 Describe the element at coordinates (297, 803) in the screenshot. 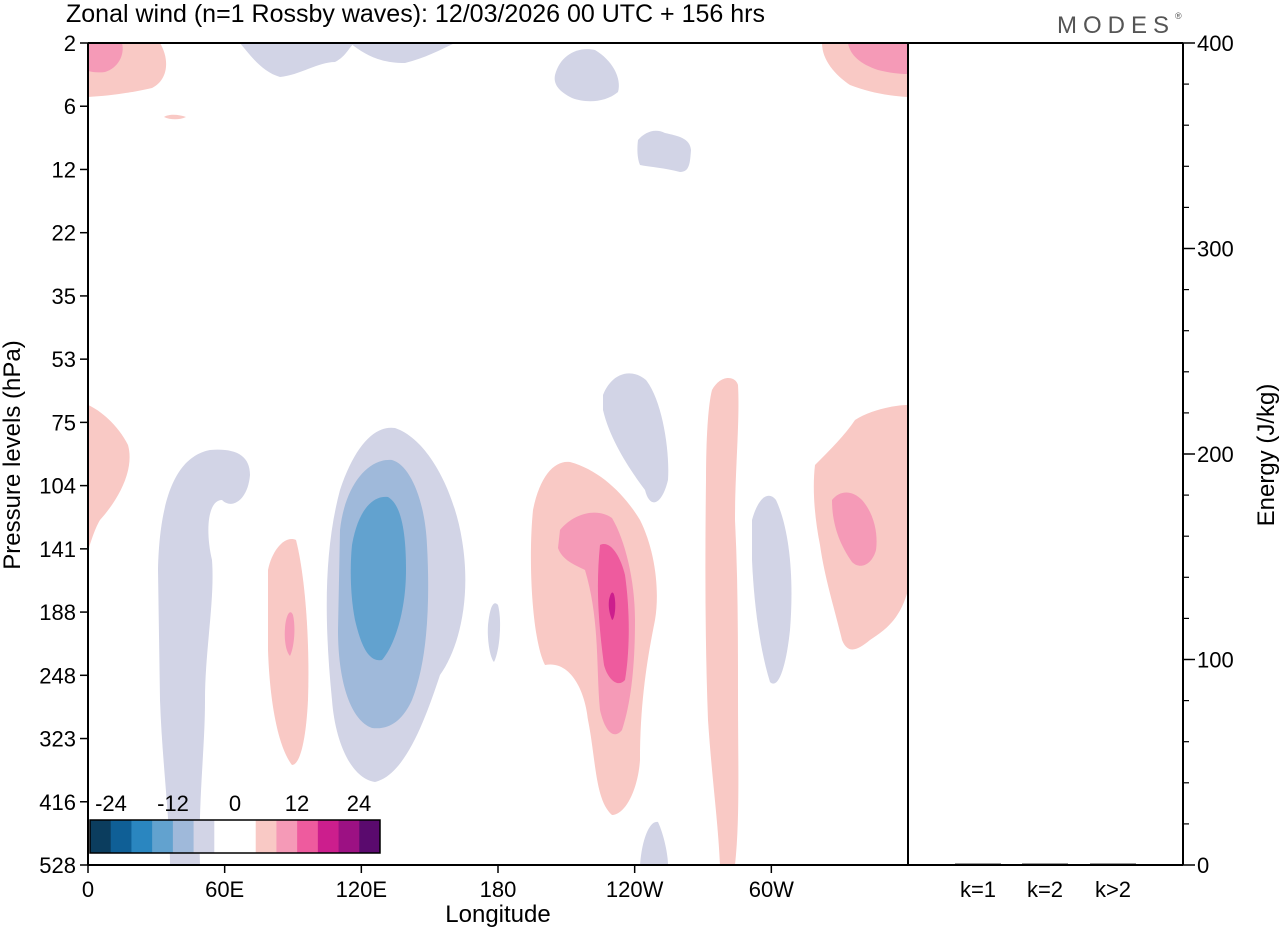

I see `colorbar-label: 12` at that location.